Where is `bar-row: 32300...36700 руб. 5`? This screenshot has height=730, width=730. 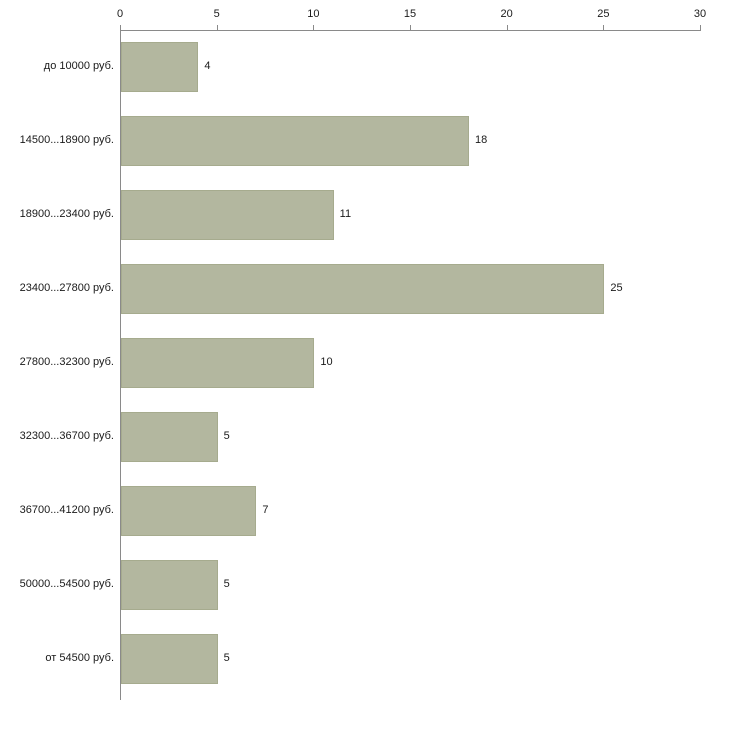 bar-row: 32300...36700 руб. 5 is located at coordinates (365, 437).